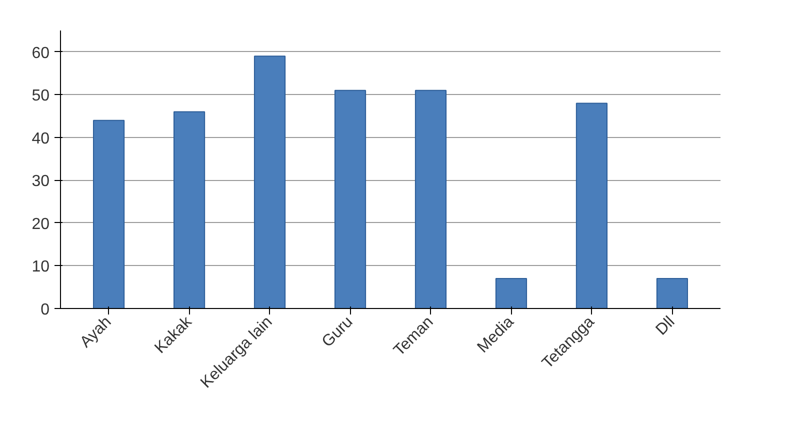  Describe the element at coordinates (41, 139) in the screenshot. I see `y-tick-label: 40` at that location.